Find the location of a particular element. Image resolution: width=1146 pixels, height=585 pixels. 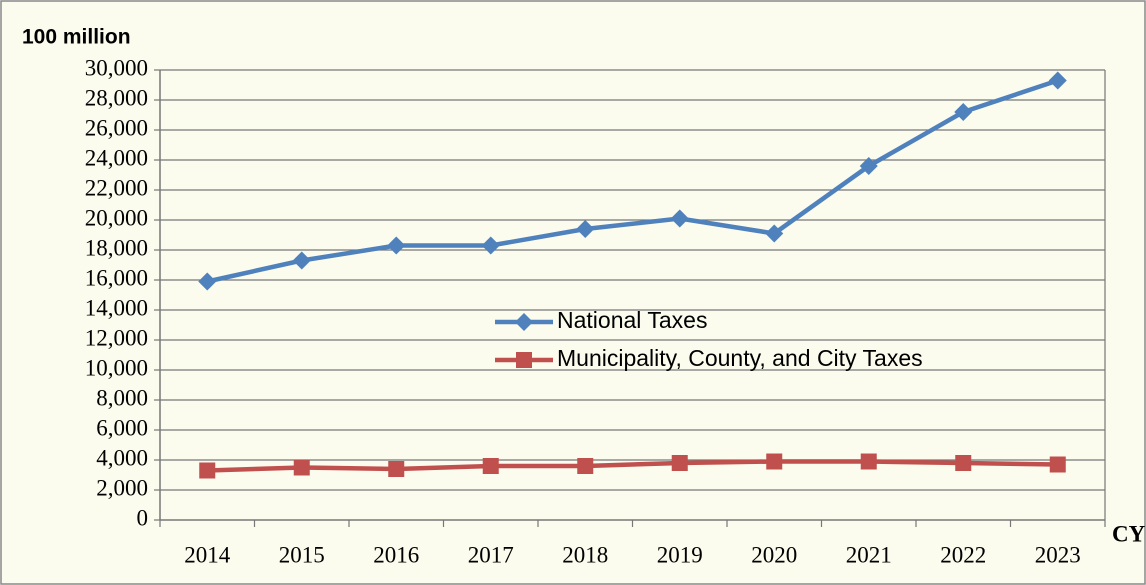

y-tick-label: 0 is located at coordinates (143, 517).